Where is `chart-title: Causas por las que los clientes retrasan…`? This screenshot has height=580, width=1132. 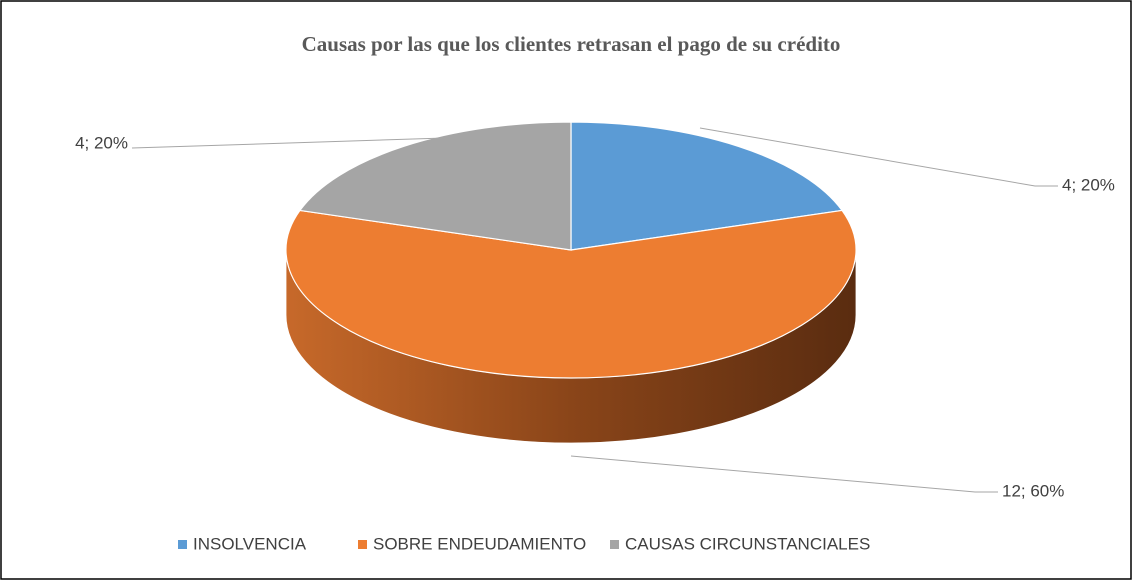
chart-title: Causas por las que los clientes retrasan… is located at coordinates (571, 44).